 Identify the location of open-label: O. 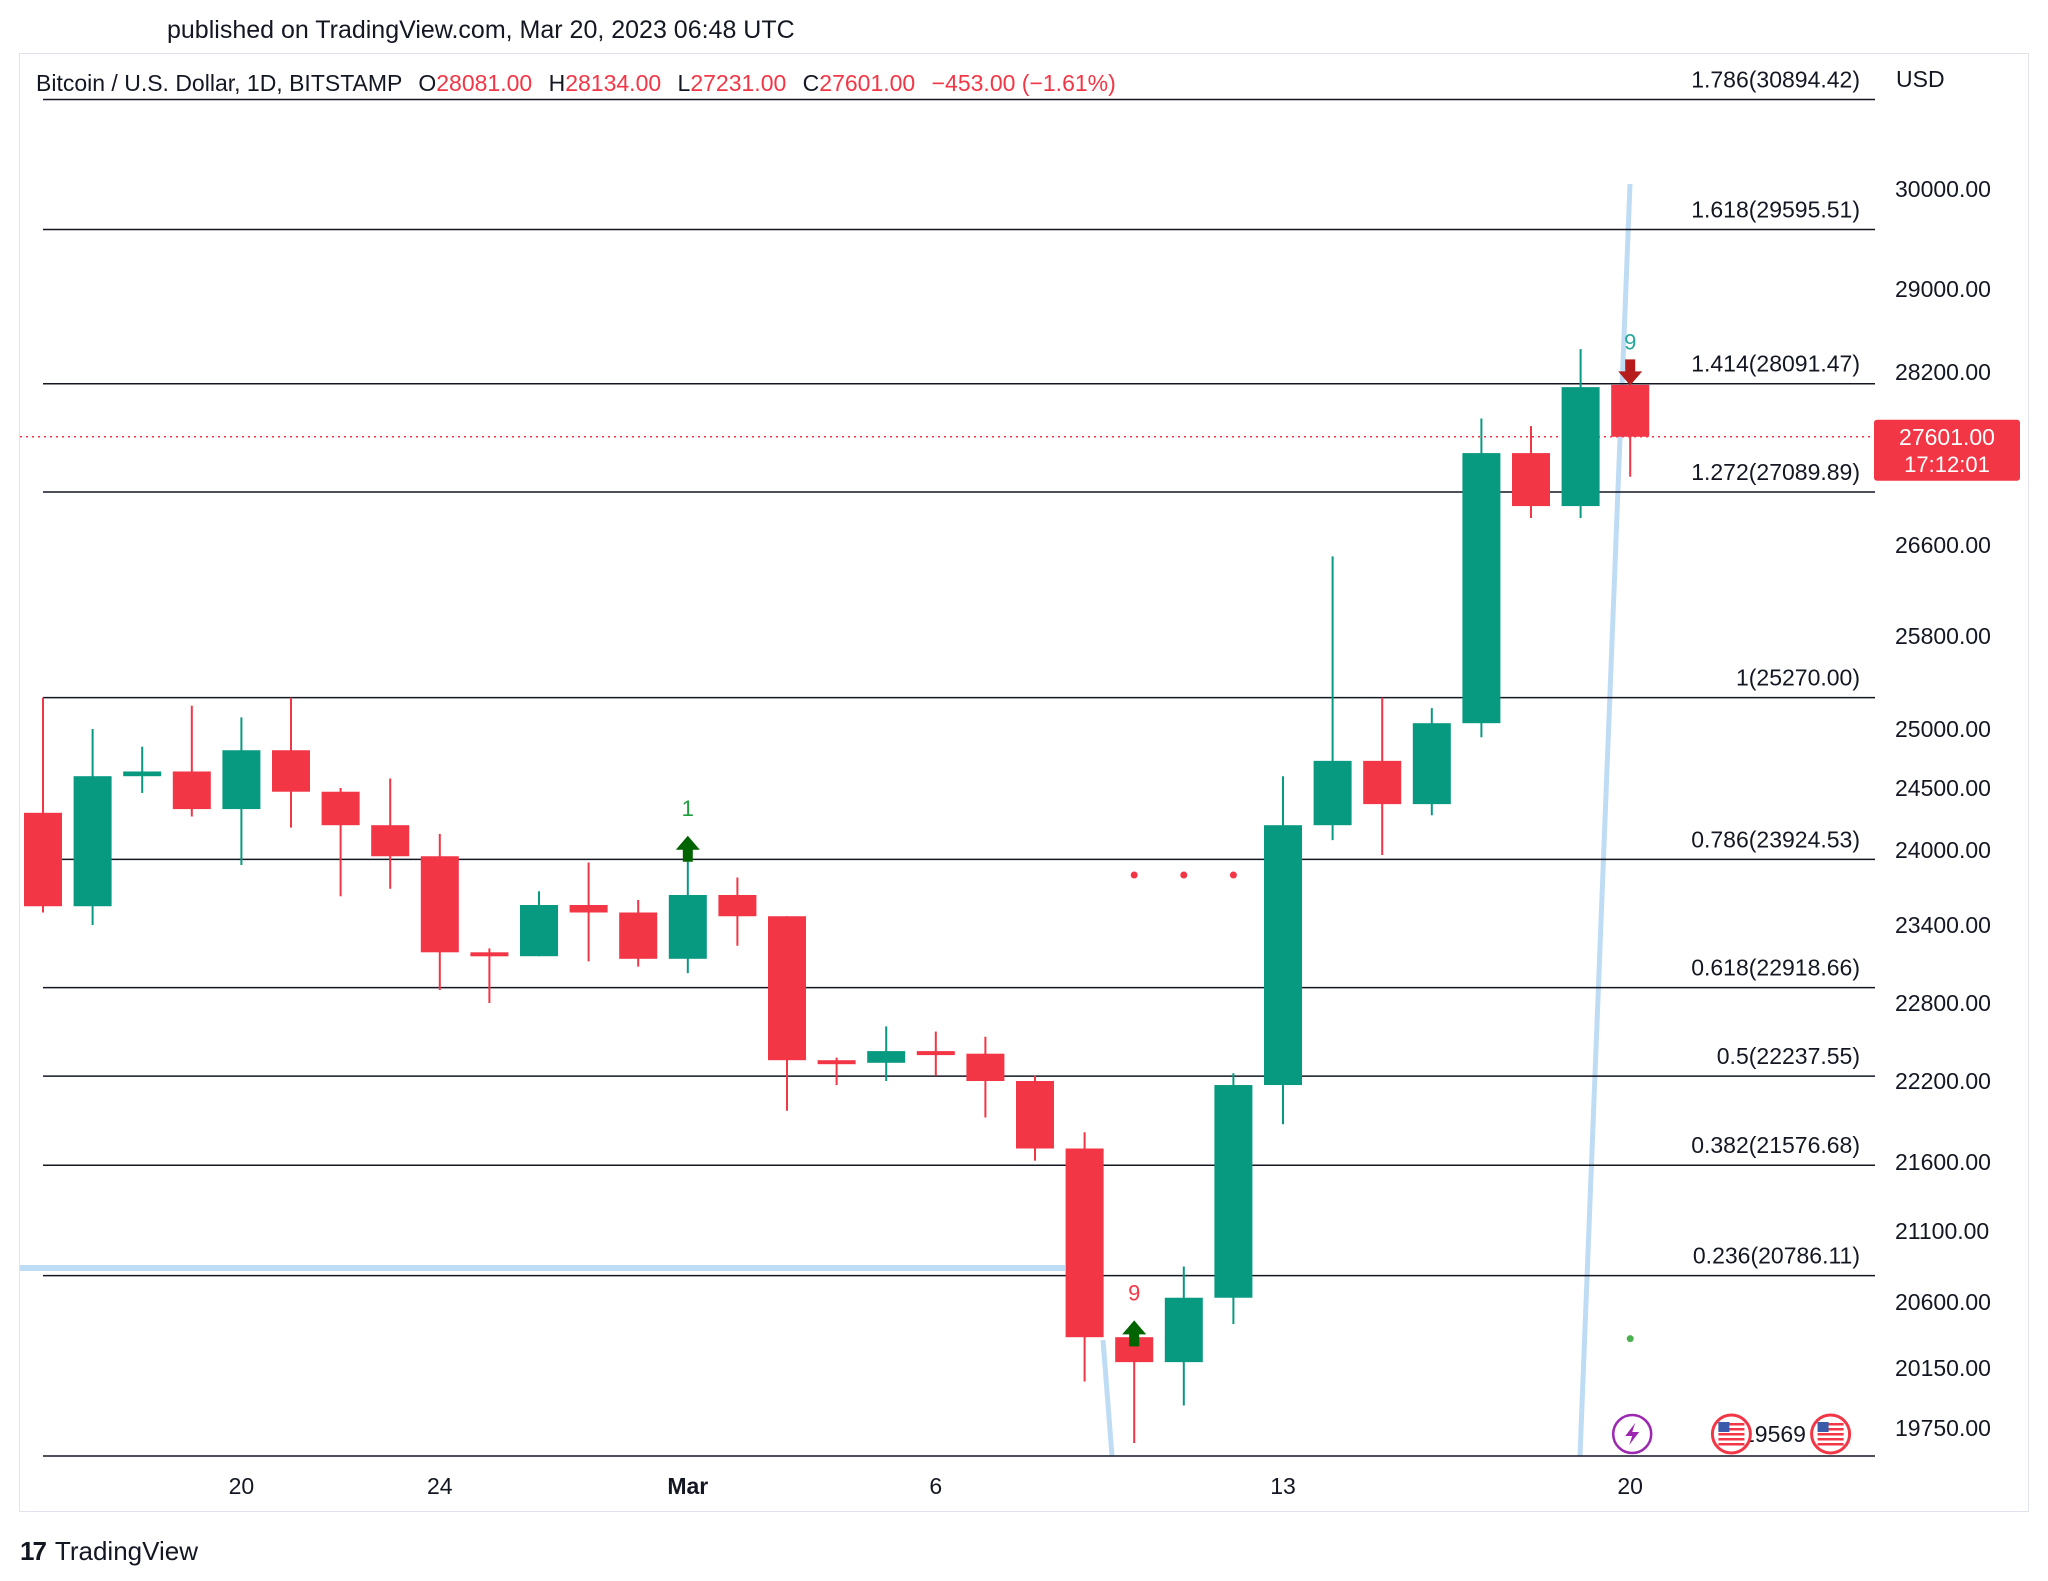
(427, 83).